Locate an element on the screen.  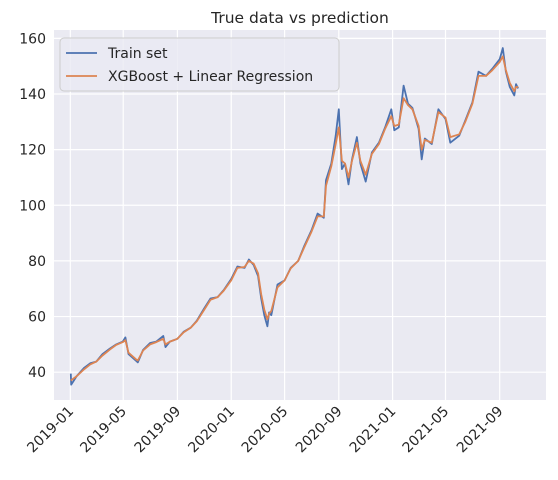
x-tick-label: 2019-05 is located at coordinates (103, 430).